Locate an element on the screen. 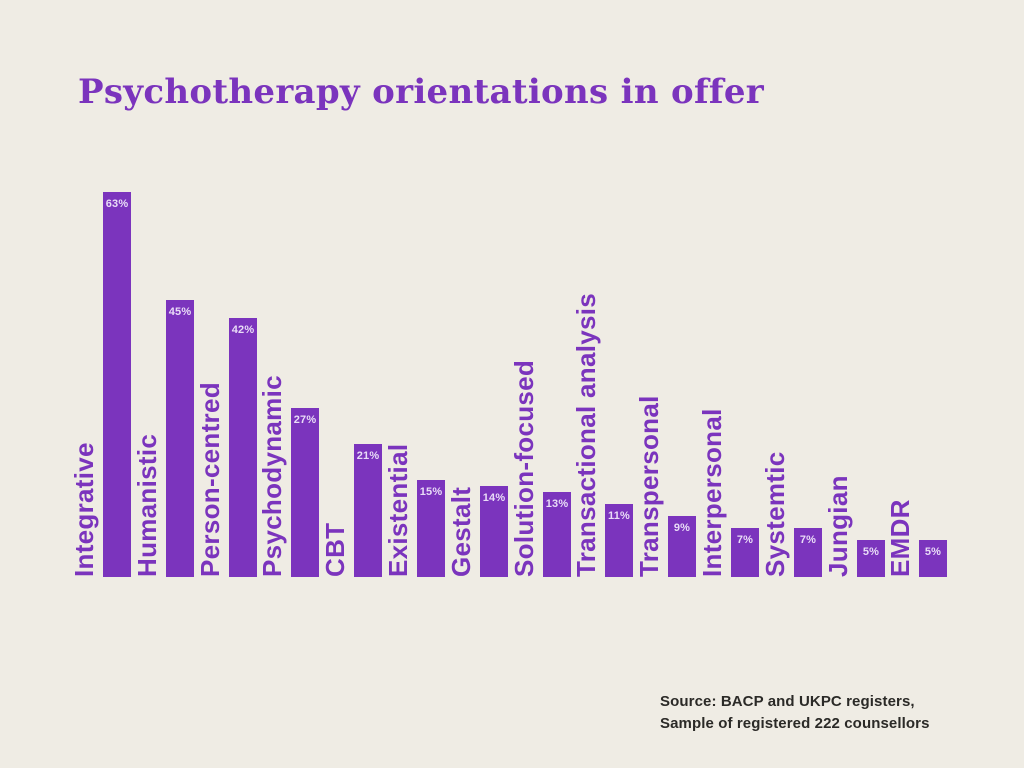 The image size is (1024, 768). bar-emdr: 5% is located at coordinates (933, 558).